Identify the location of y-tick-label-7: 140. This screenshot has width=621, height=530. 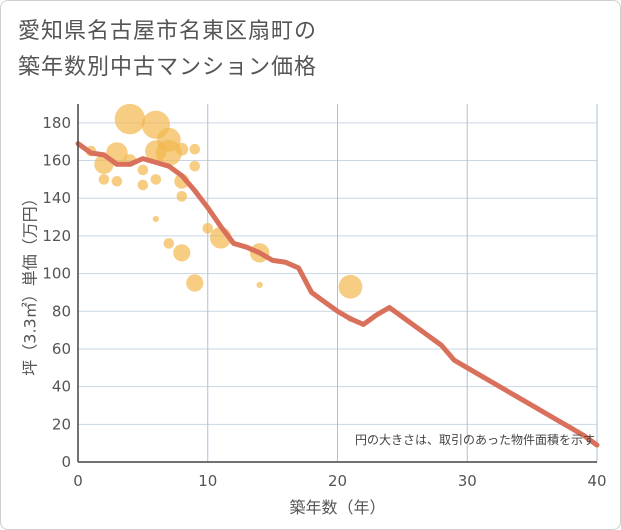
(56, 198).